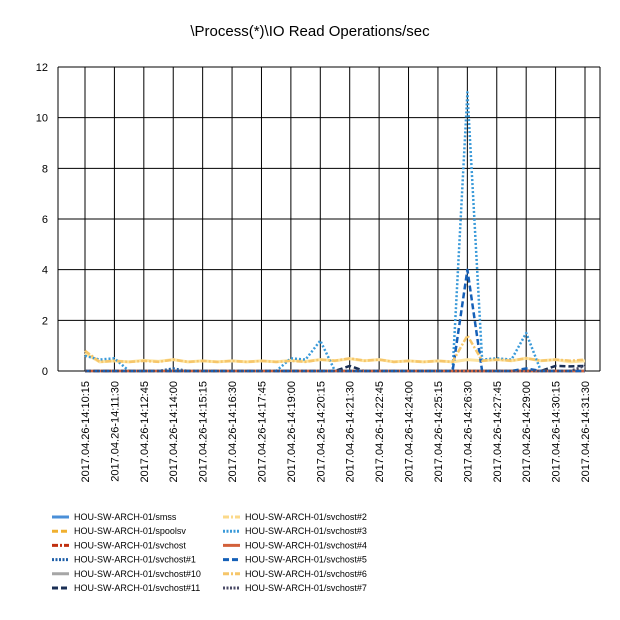 Image resolution: width=620 pixels, height=620 pixels. I want to click on y-tick-label: 2, so click(45, 321).